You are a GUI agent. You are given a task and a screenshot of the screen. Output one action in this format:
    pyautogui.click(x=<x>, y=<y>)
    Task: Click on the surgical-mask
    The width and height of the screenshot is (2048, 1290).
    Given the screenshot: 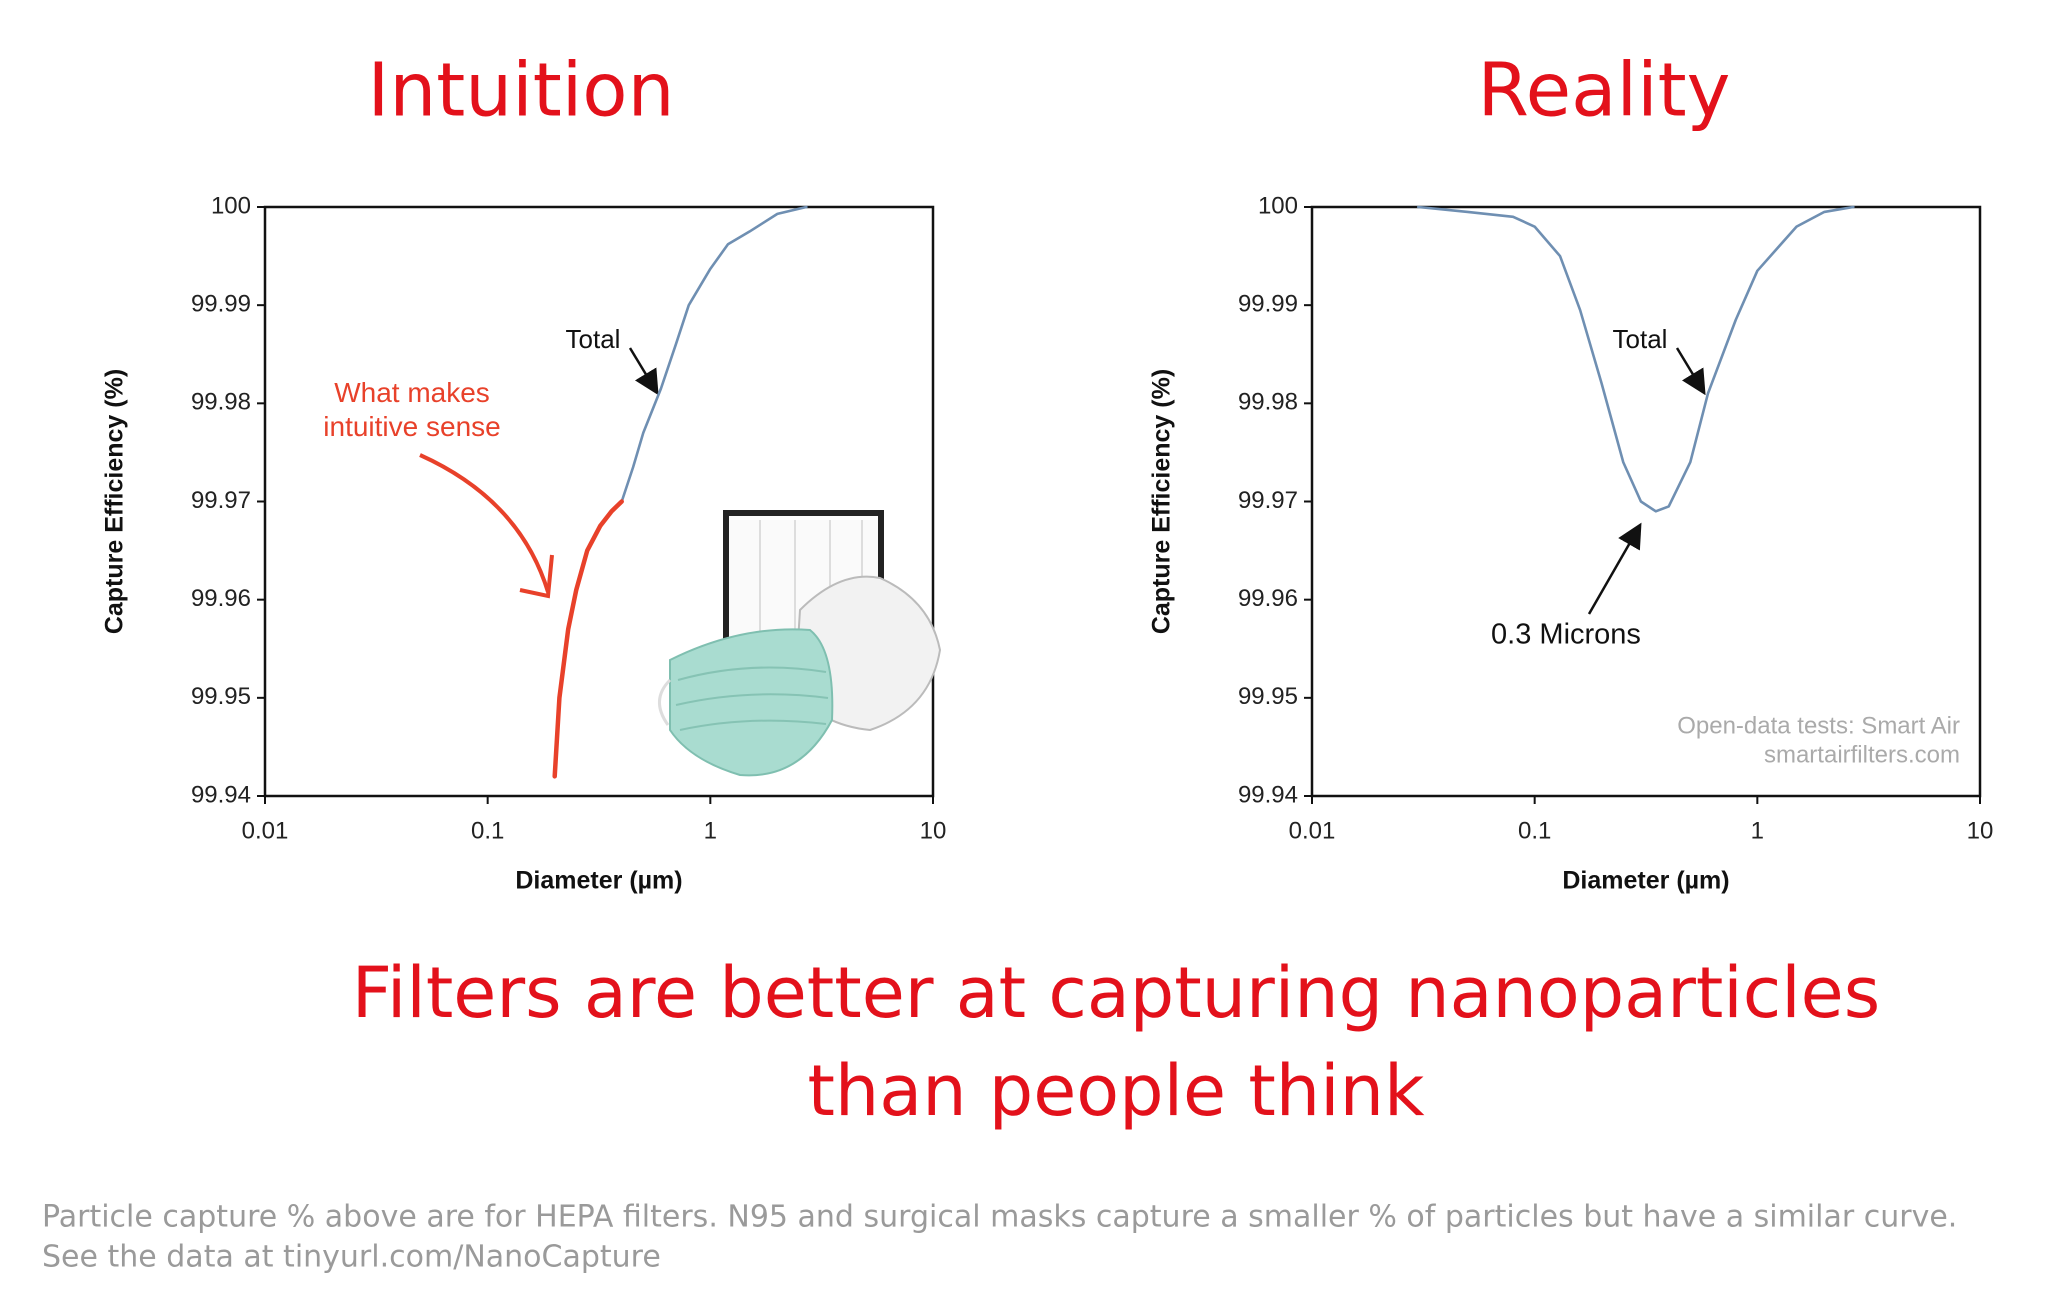 What is the action you would take?
    pyautogui.click(x=751, y=702)
    